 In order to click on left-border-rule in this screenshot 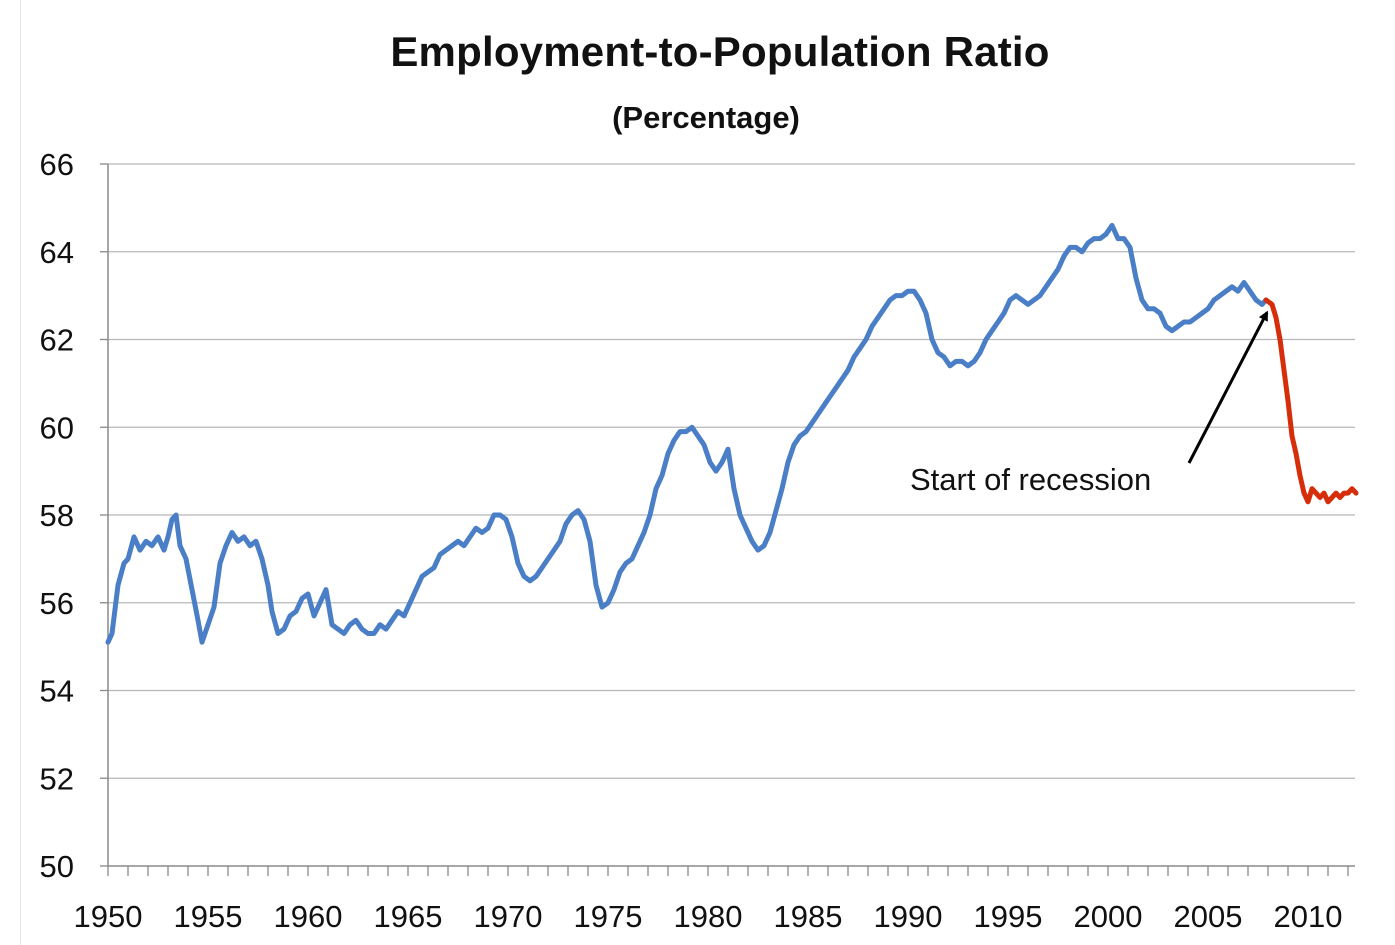, I will do `click(20, 472)`.